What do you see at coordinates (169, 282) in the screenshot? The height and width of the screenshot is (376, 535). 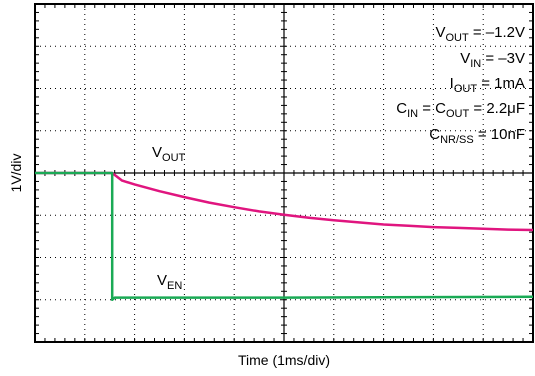 I see `label-ven: VEN` at bounding box center [169, 282].